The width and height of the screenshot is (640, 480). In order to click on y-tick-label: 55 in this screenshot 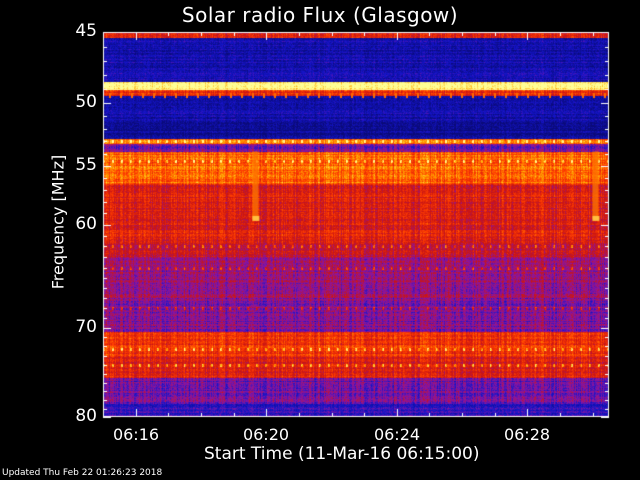, I will do `click(86, 165)`.